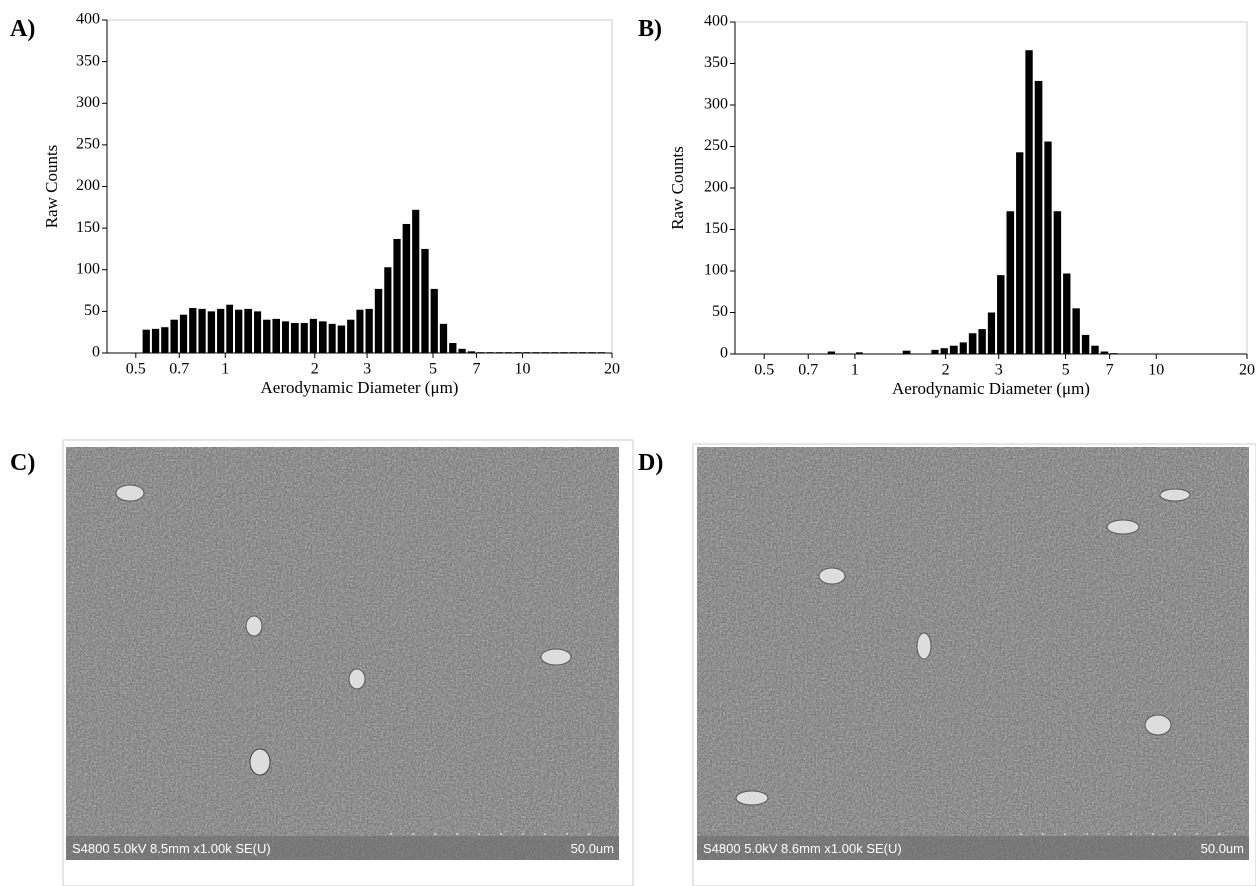  I want to click on y-tick-label: 250, so click(88, 144).